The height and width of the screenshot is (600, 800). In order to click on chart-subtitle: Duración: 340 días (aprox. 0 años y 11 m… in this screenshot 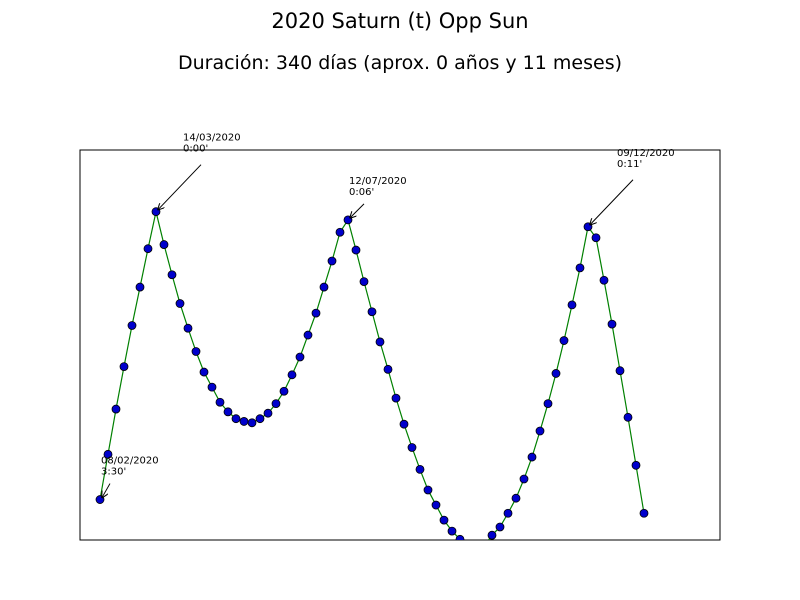, I will do `click(400, 63)`.